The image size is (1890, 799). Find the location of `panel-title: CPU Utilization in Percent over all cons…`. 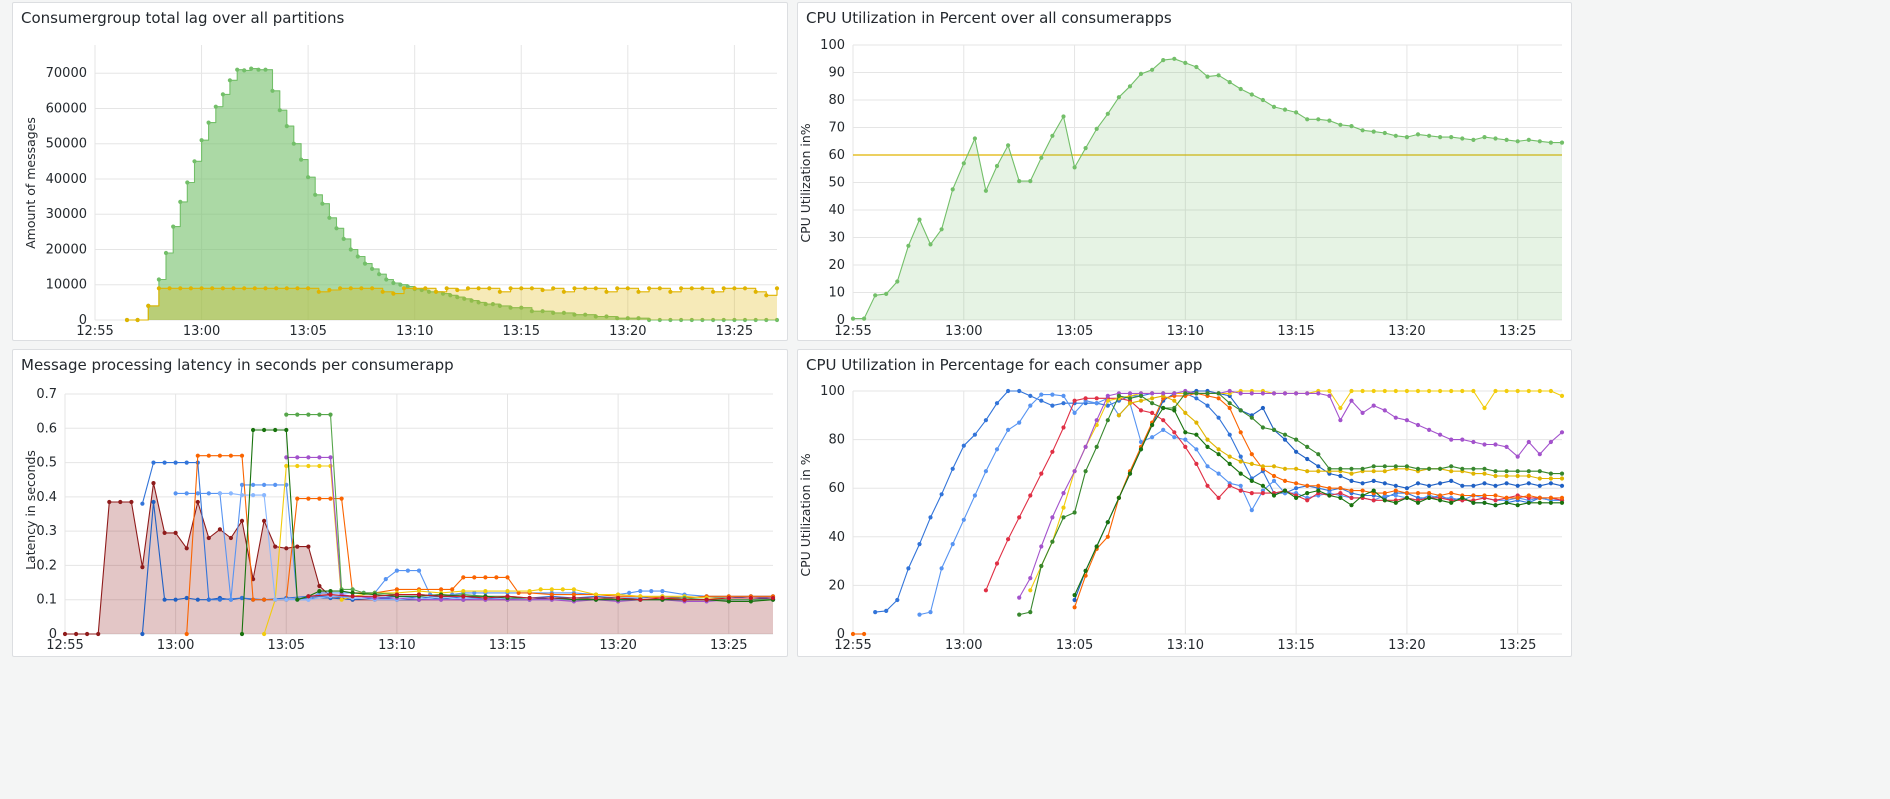

panel-title: CPU Utilization in Percent over all cons… is located at coordinates (989, 18).